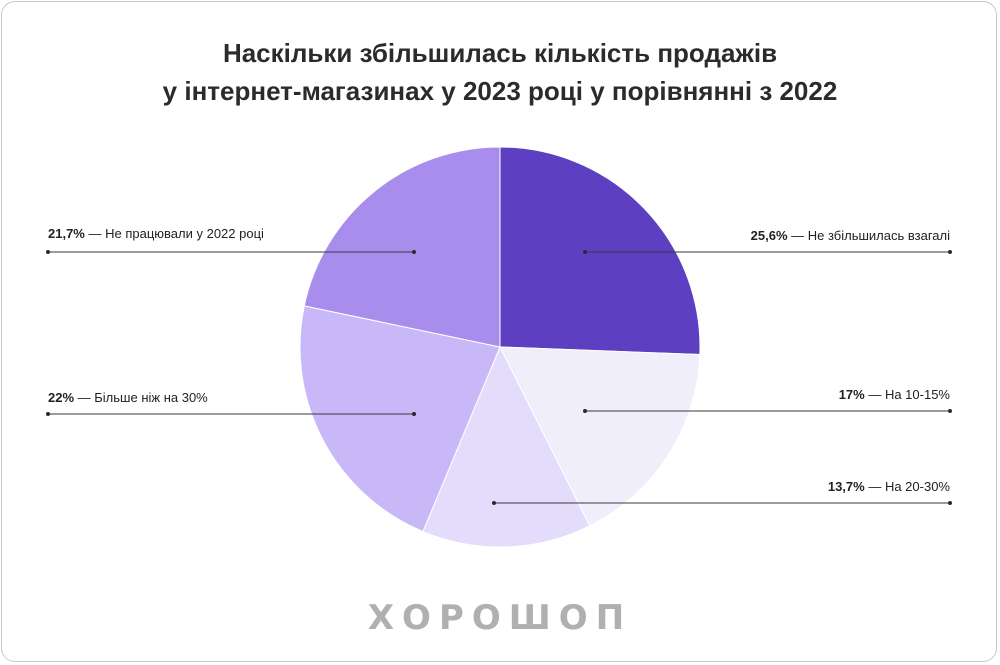  I want to click on slice-label-20-30: 13,7% — На 20-30%, so click(888, 486).